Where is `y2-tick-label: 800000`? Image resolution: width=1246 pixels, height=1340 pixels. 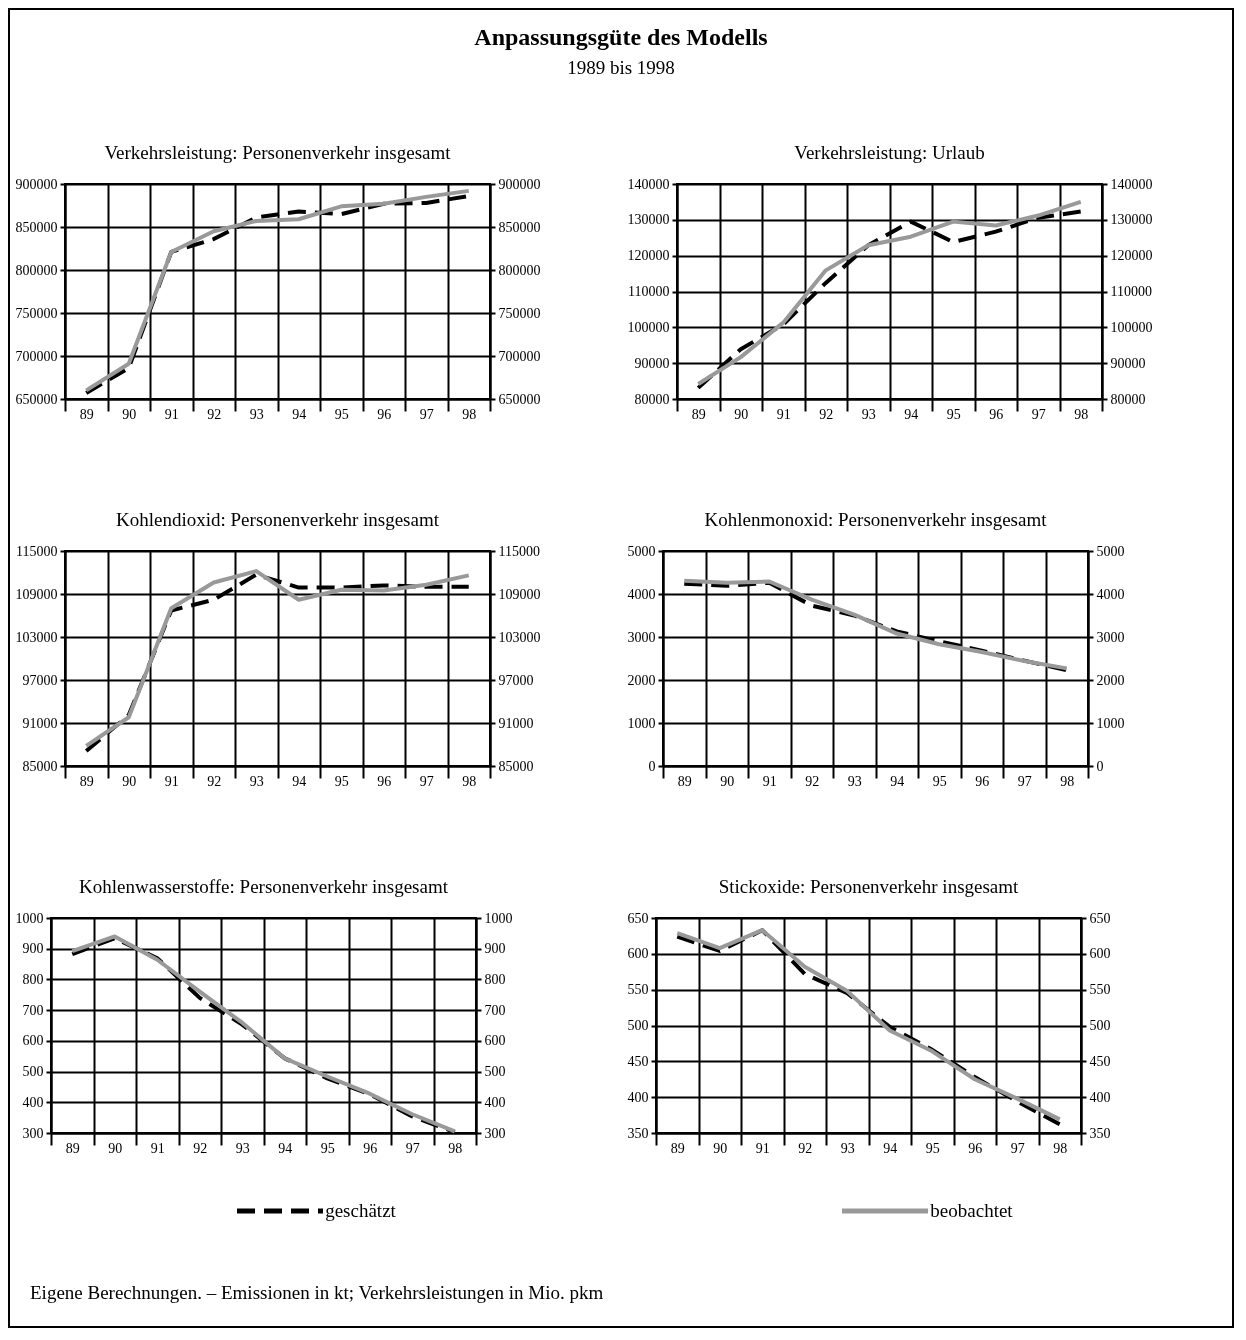
y2-tick-label: 800000 is located at coordinates (519, 270).